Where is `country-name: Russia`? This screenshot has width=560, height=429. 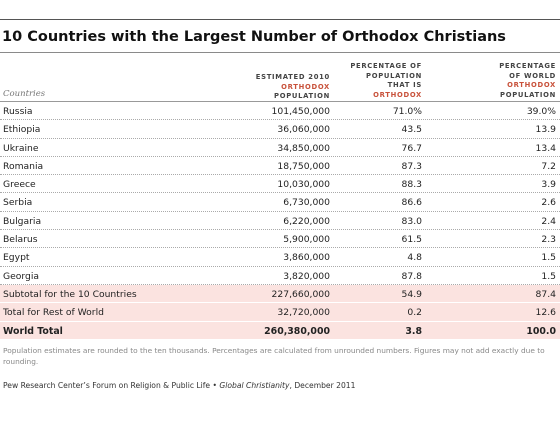 country-name: Russia is located at coordinates (18, 111).